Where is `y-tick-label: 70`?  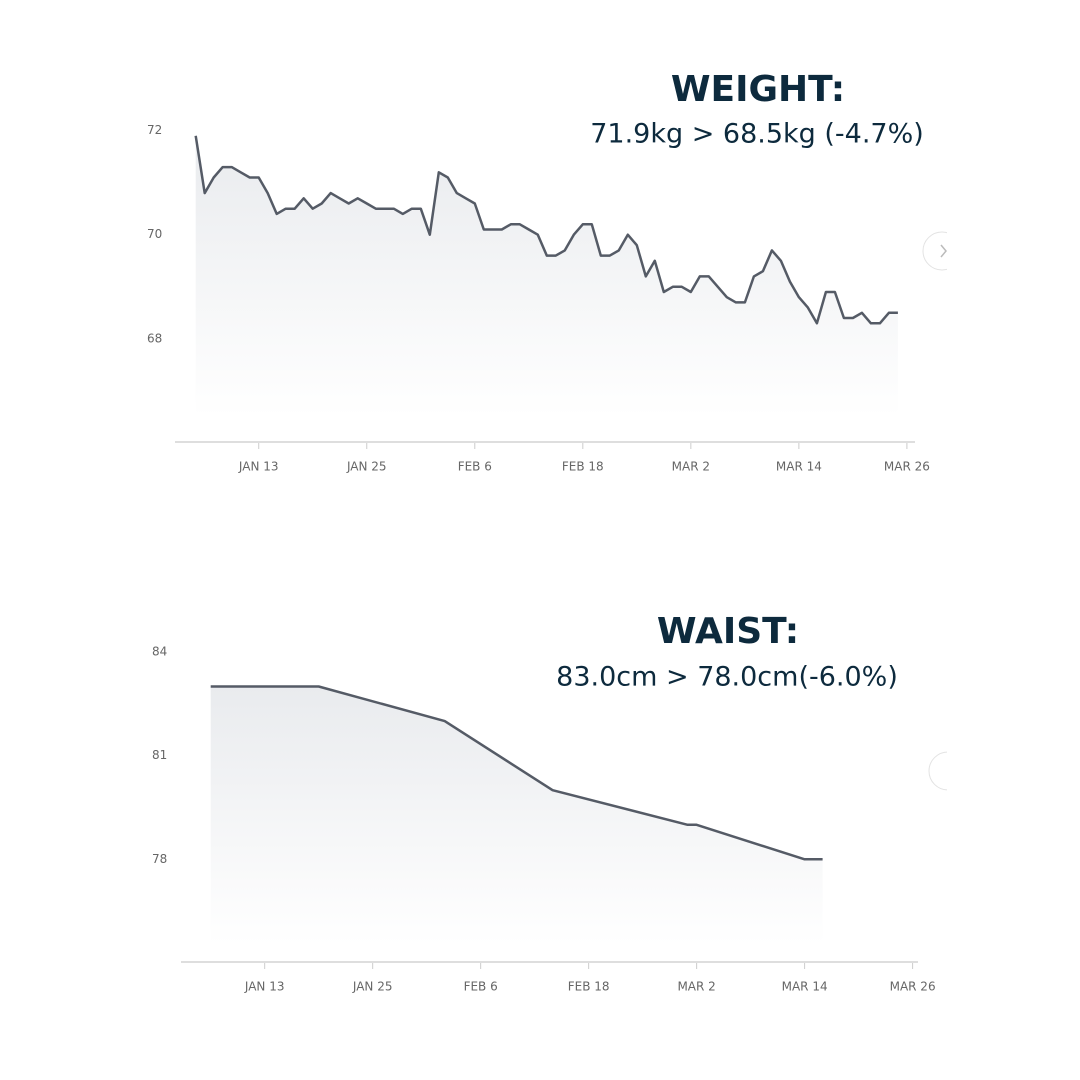 y-tick-label: 70 is located at coordinates (154, 234).